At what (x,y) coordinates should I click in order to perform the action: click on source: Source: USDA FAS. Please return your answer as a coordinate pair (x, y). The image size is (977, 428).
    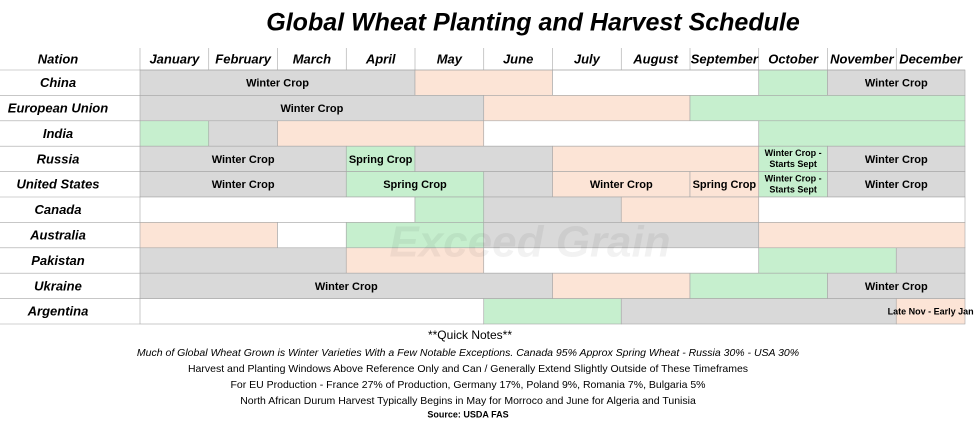
    Looking at the image, I should click on (467, 414).